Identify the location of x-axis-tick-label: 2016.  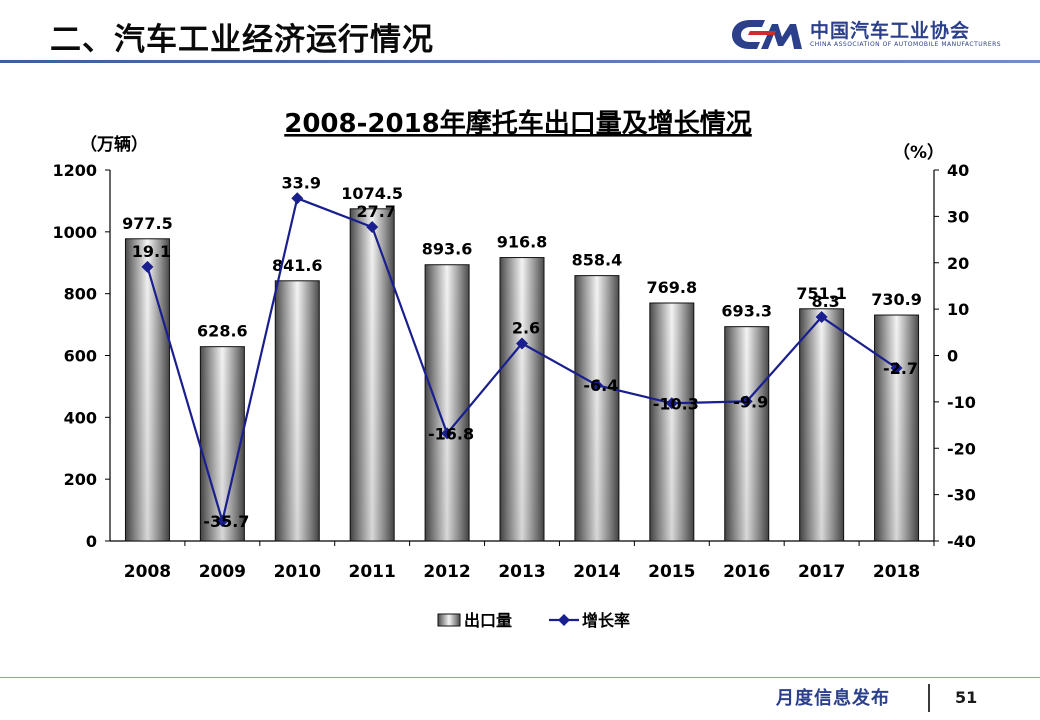
(746, 572).